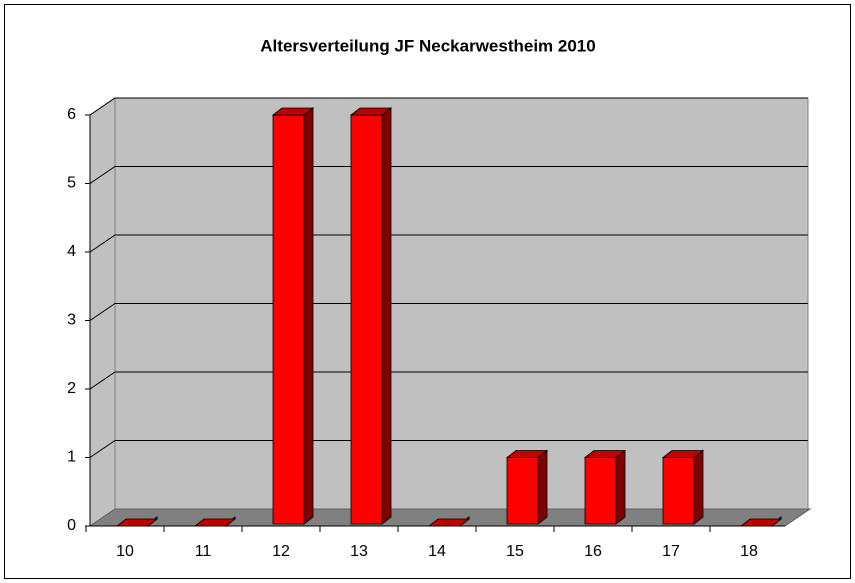  What do you see at coordinates (71, 114) in the screenshot?
I see `y-tick-label: 6` at bounding box center [71, 114].